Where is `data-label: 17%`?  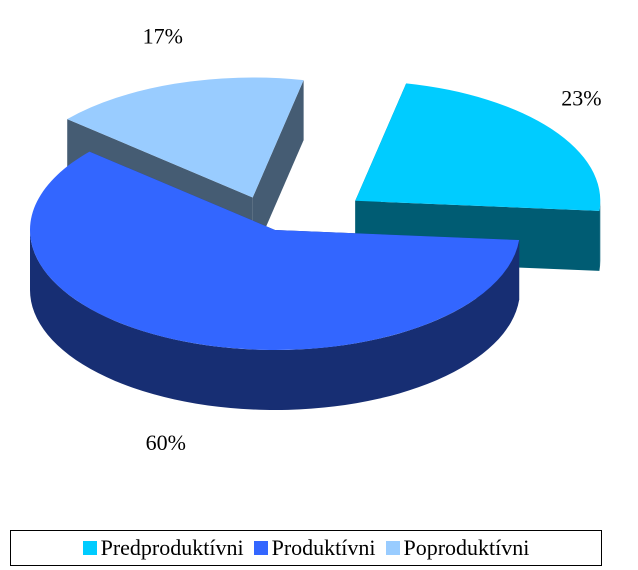 data-label: 17% is located at coordinates (163, 35).